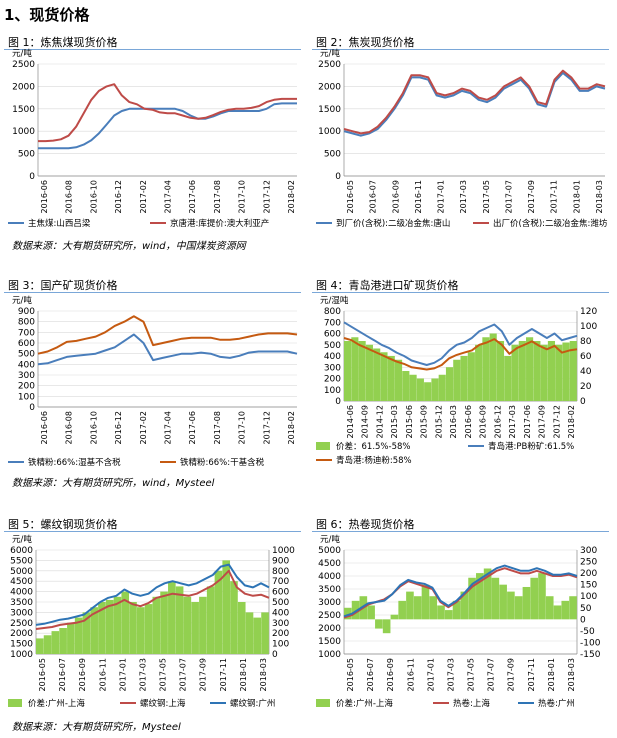 The image size is (617, 738). What do you see at coordinates (21, 561) in the screenshot?
I see `y-tick-label: 5500` at bounding box center [21, 561].